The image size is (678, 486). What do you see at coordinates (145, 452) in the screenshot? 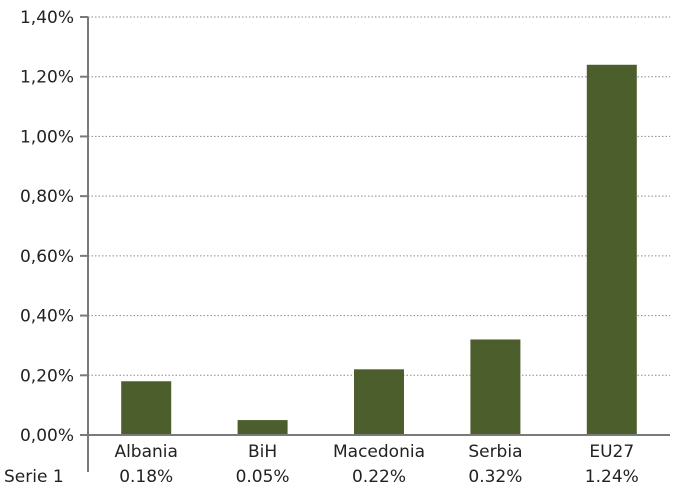
I see `category-label: Albania` at bounding box center [145, 452].